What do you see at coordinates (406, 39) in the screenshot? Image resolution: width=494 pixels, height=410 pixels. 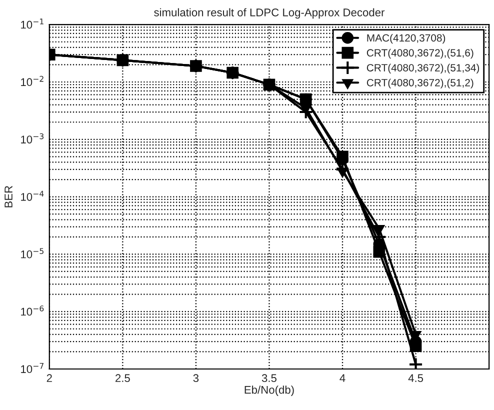 I see `legend-label: MAC(4120,3708)` at bounding box center [406, 39].